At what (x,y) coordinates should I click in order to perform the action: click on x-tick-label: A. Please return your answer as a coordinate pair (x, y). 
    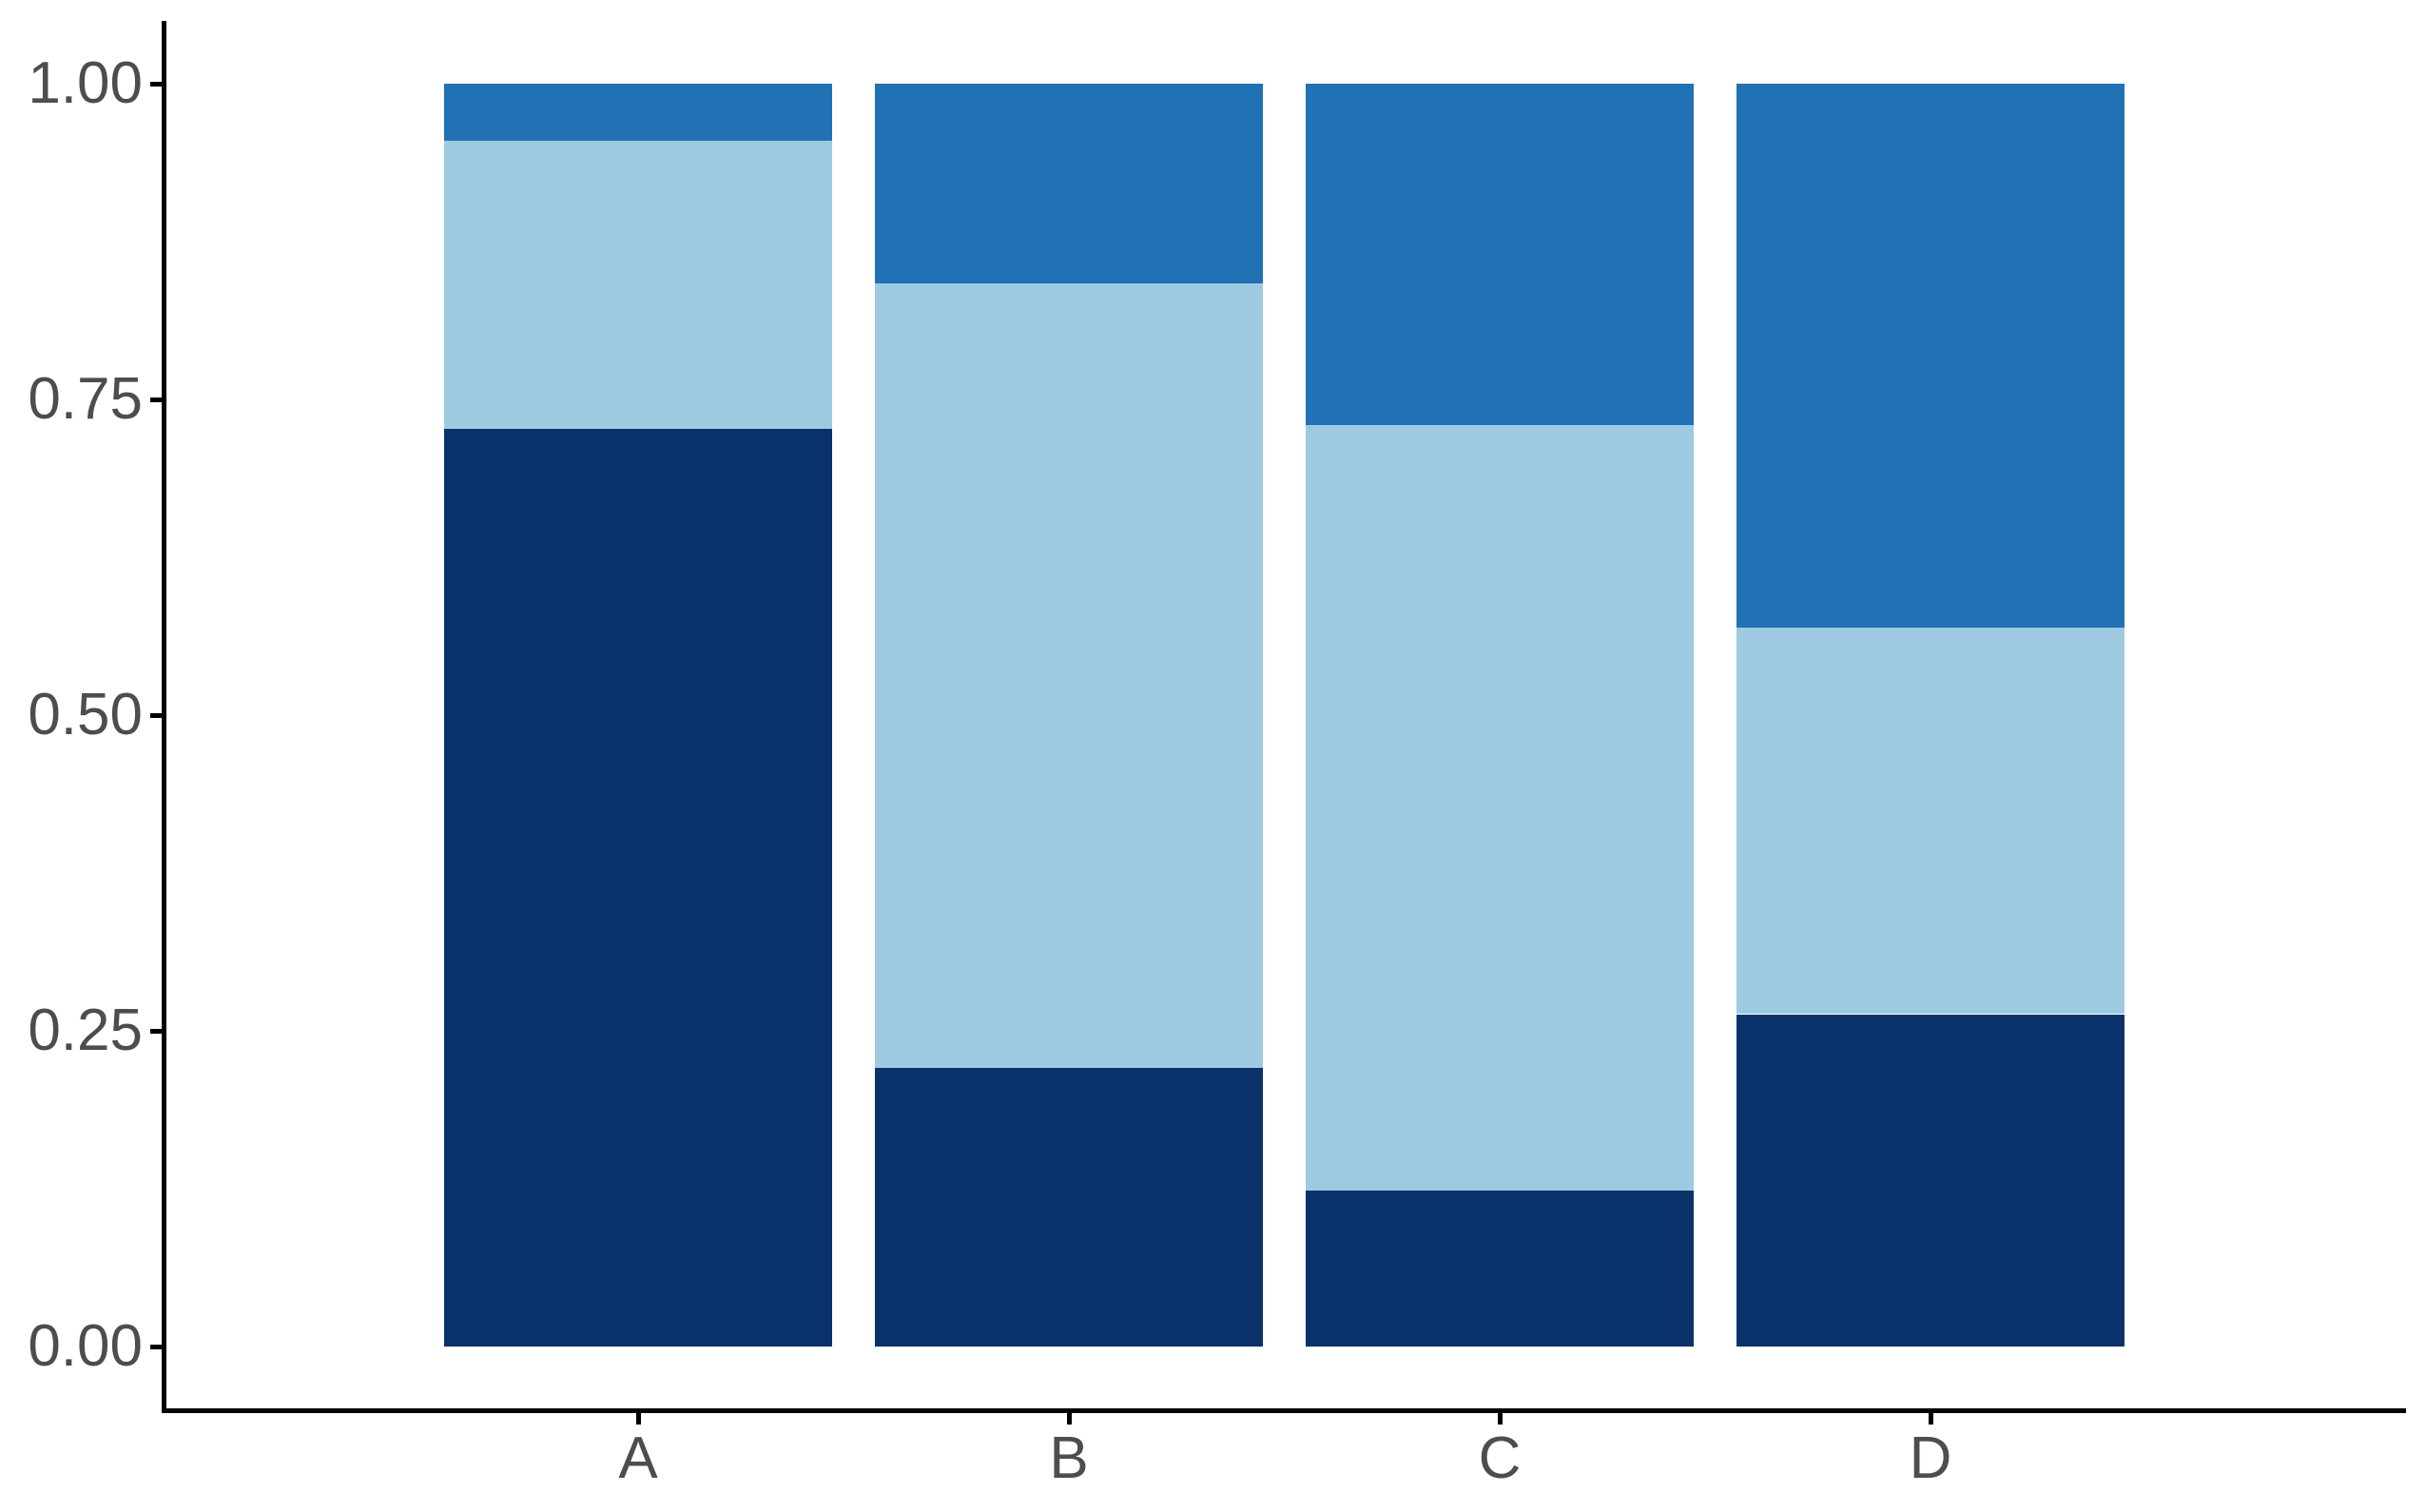
    Looking at the image, I should click on (638, 1458).